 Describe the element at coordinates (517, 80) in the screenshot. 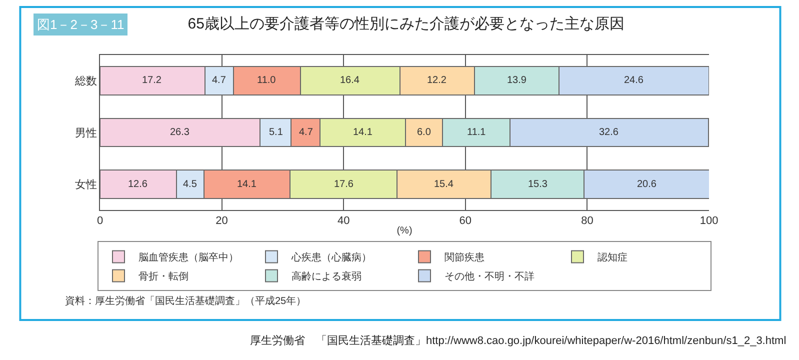

I see `data-label: 13.9` at that location.